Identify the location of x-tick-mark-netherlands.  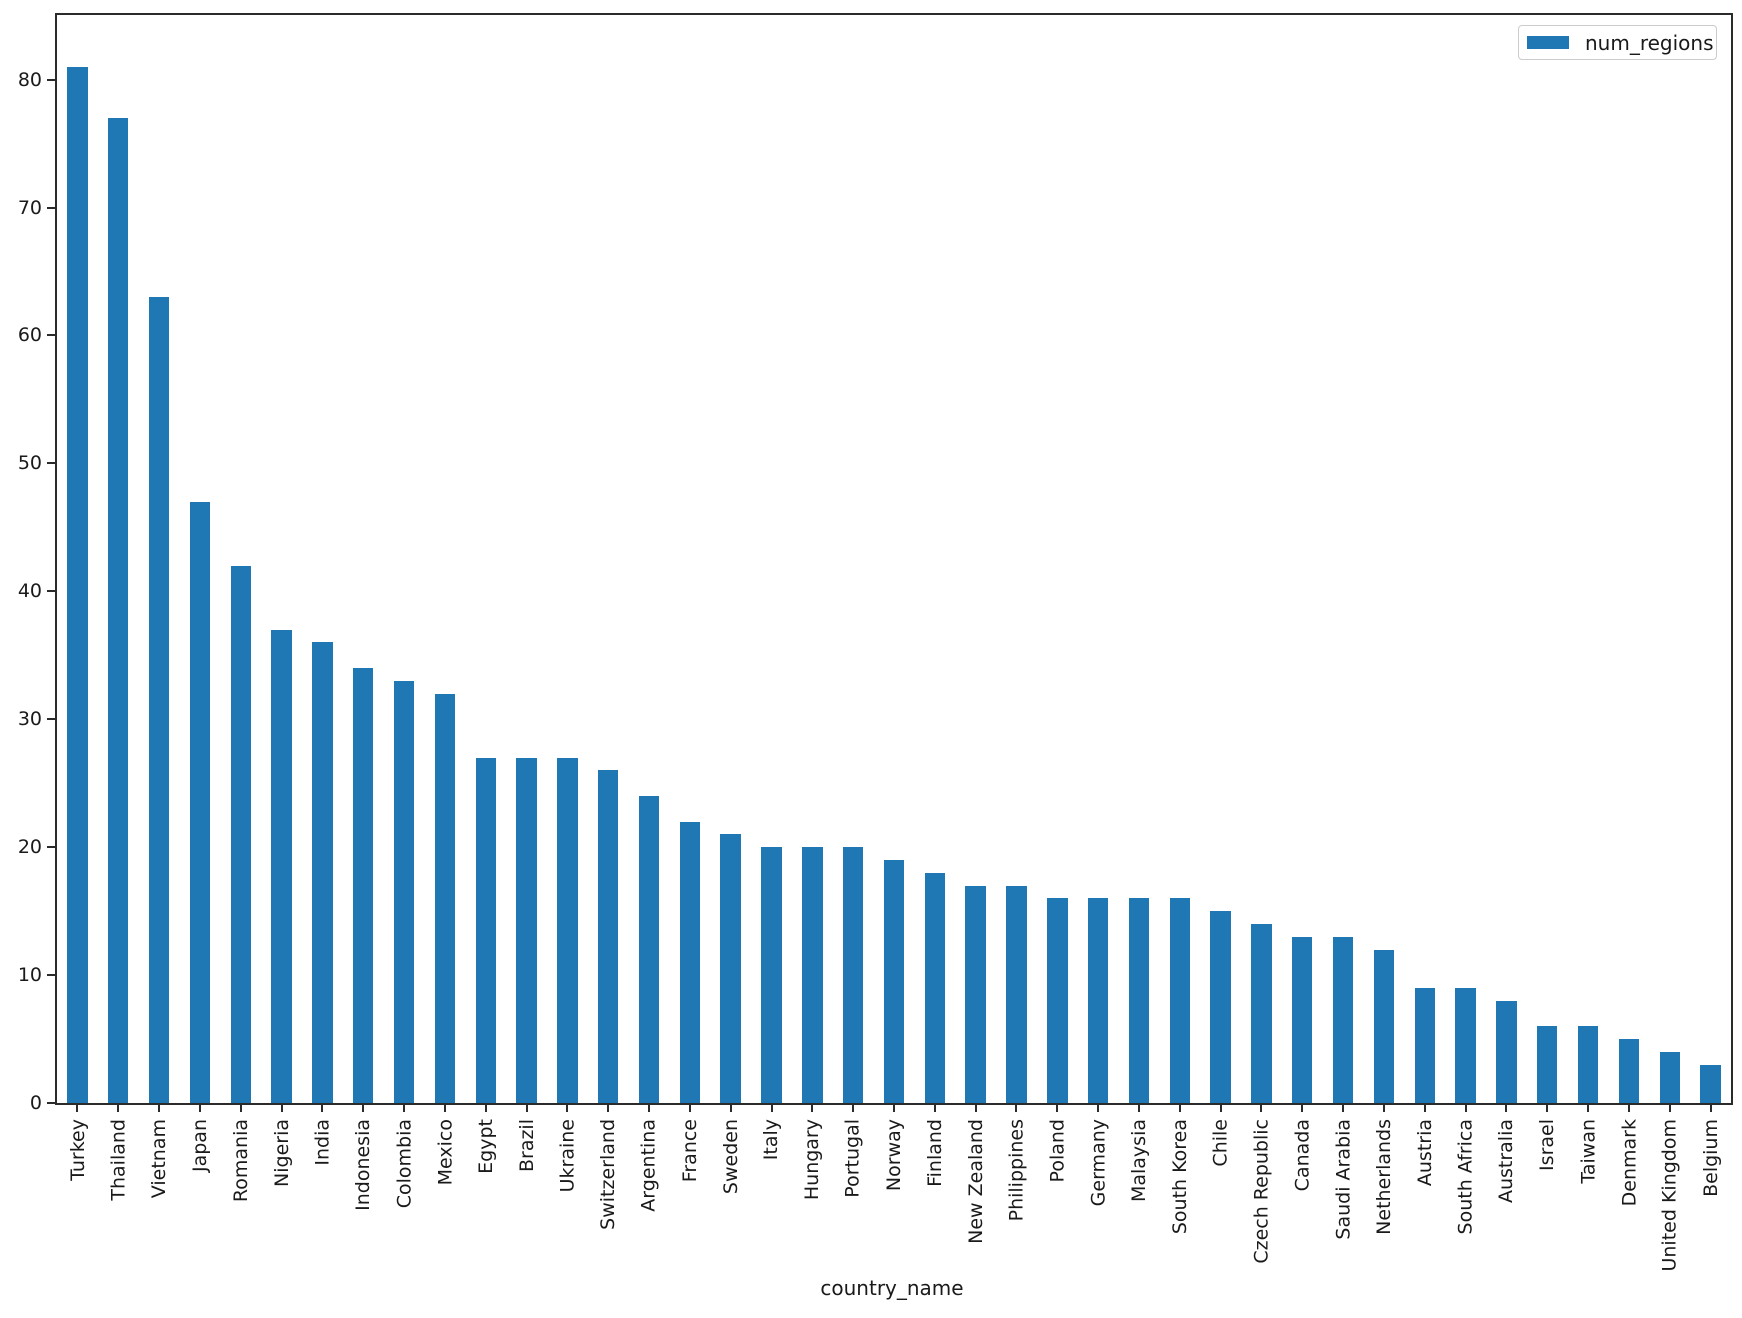
(1383, 1107).